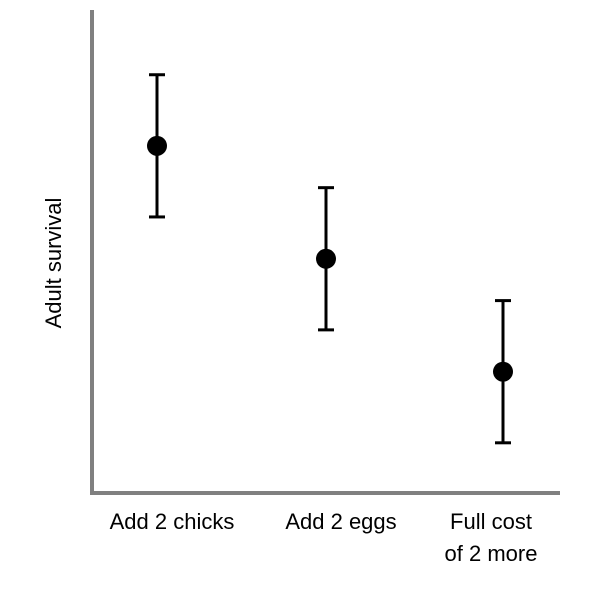 The width and height of the screenshot is (610, 606). I want to click on x-tick-label-line: Add 2 eggs, so click(340, 521).